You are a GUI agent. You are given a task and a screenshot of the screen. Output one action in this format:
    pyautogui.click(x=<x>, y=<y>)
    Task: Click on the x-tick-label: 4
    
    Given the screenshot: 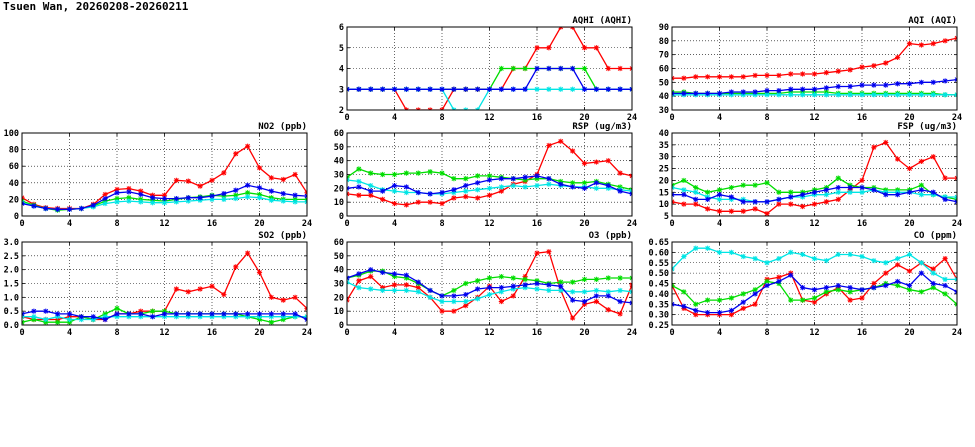 What is the action you would take?
    pyautogui.click(x=69, y=224)
    